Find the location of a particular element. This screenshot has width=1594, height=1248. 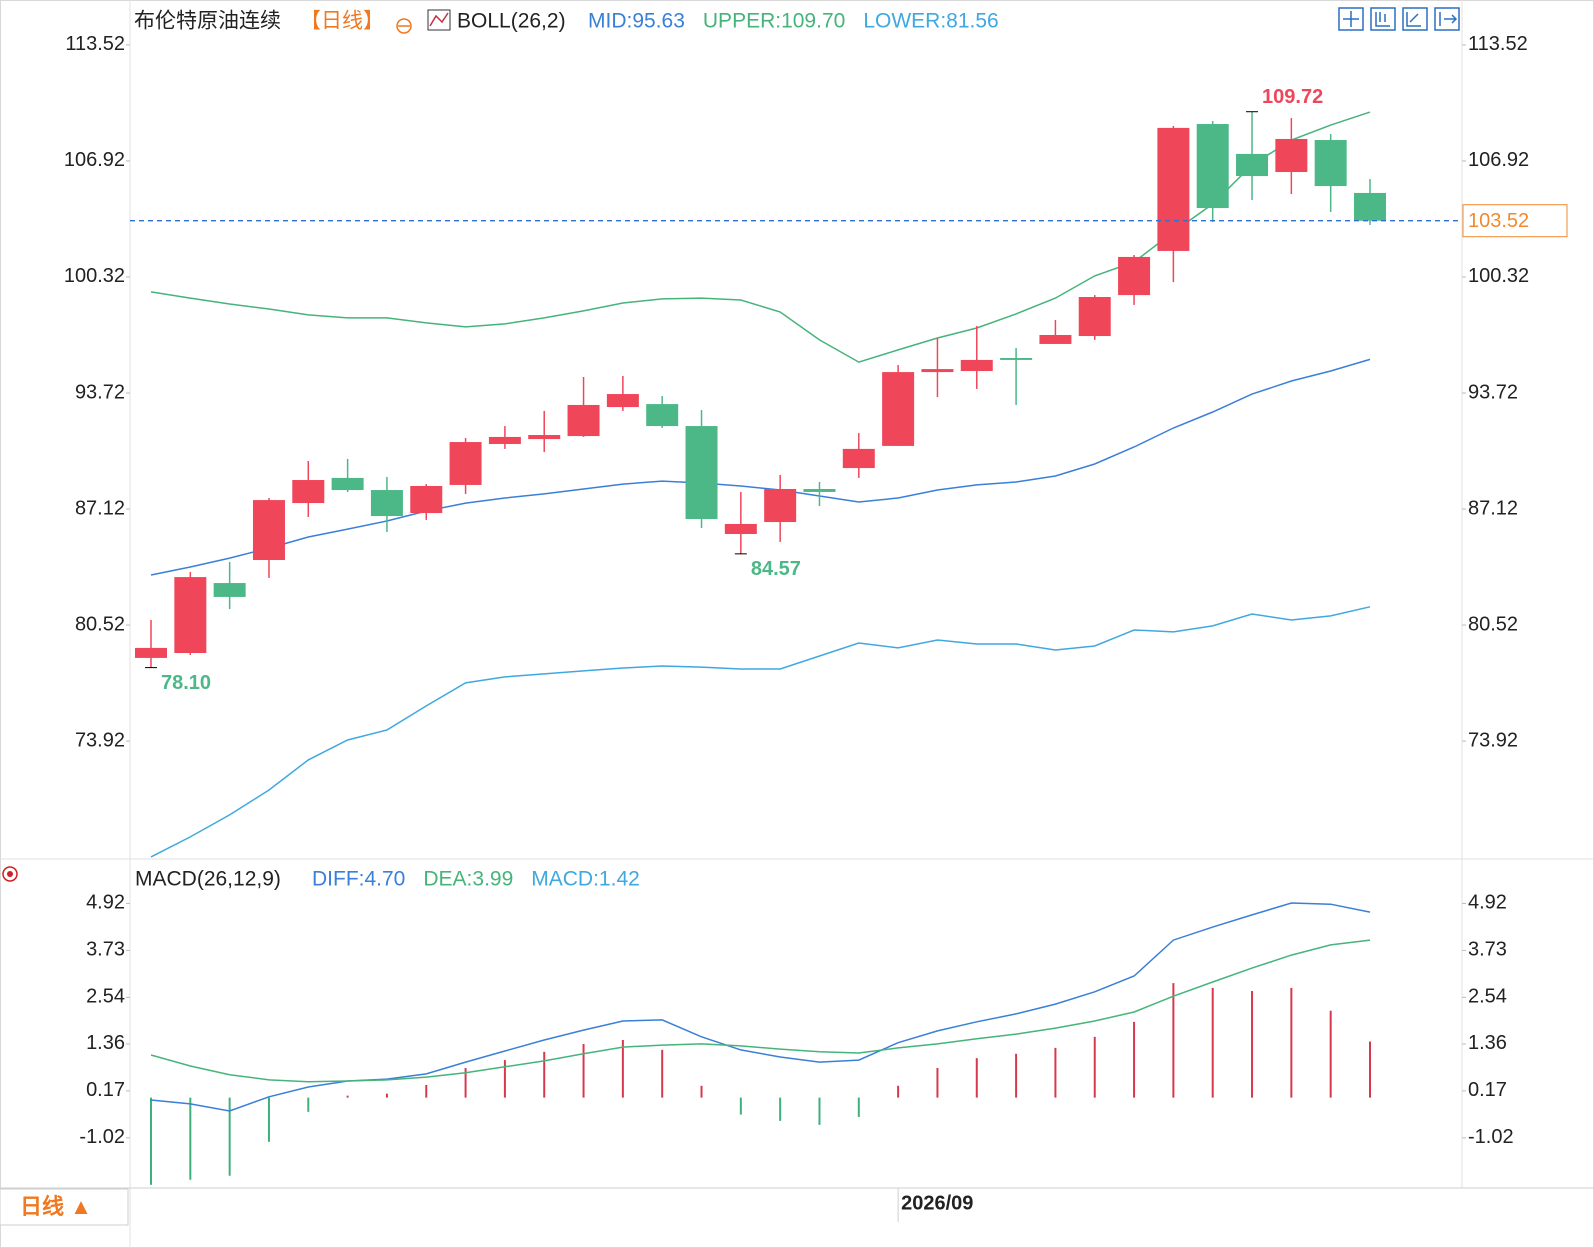

y2-tick-label: 87.12 is located at coordinates (1493, 508).